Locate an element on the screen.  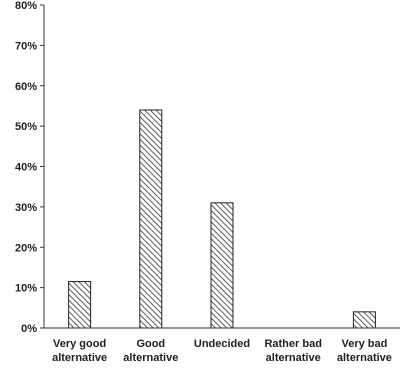
x-category-label-line: Very bad is located at coordinates (364, 344).